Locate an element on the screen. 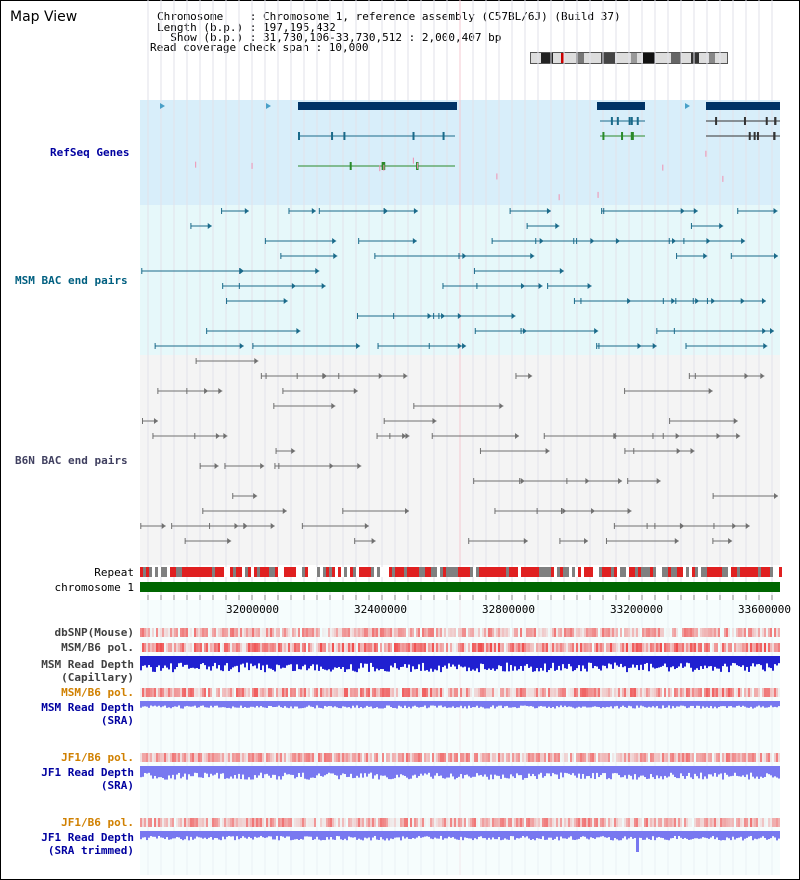  repeat-segment is located at coordinates (735, 572).